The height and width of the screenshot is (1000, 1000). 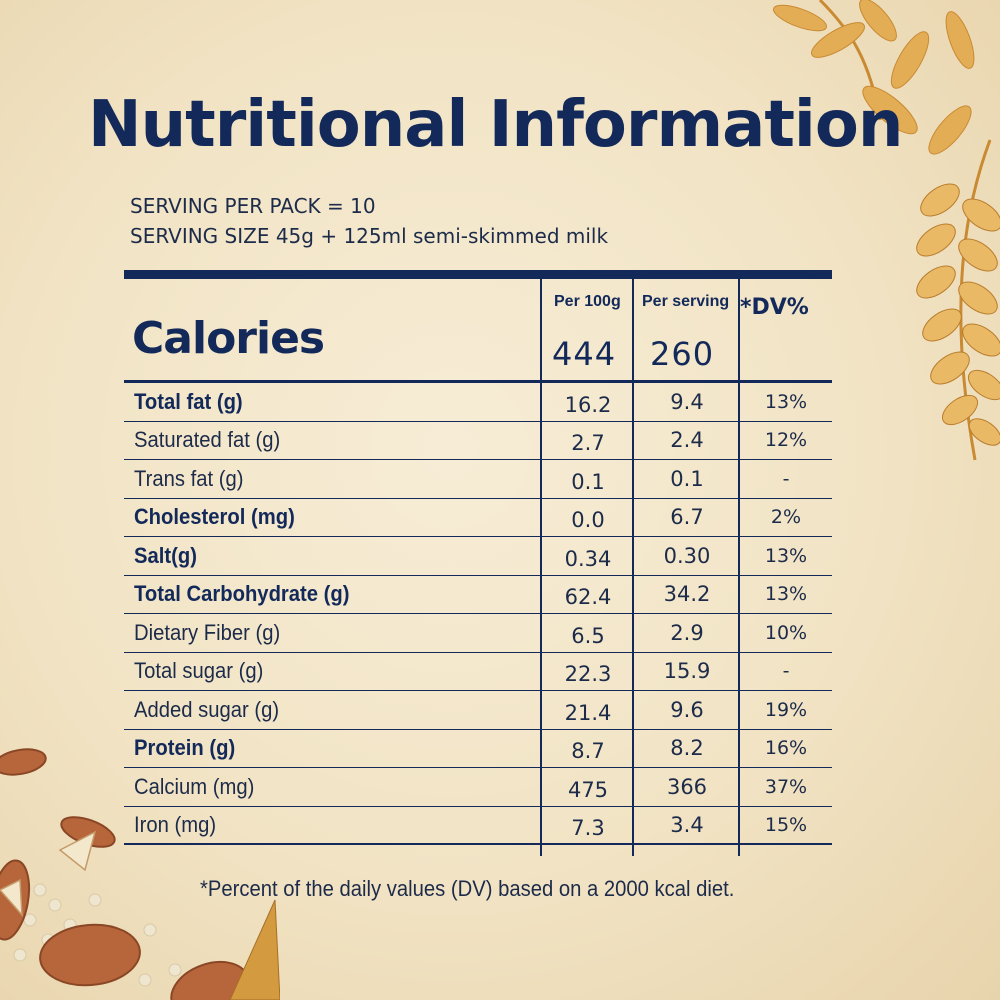 What do you see at coordinates (175, 824) in the screenshot?
I see `nutrient-name: Iron (mg)` at bounding box center [175, 824].